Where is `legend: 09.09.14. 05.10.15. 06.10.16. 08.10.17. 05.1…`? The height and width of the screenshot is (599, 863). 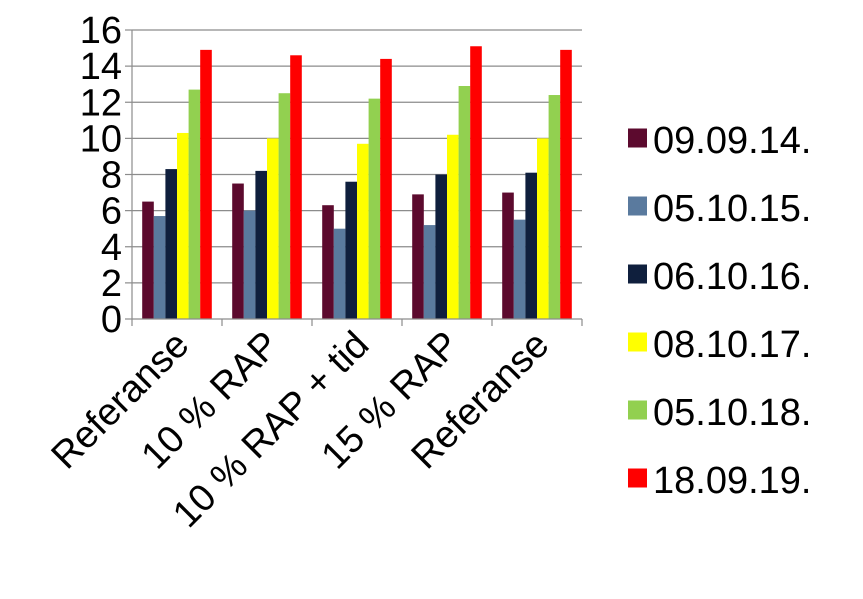 legend: 09.09.14. 05.10.15. 06.10.16. 08.10.17. 05.1… is located at coordinates (719, 311).